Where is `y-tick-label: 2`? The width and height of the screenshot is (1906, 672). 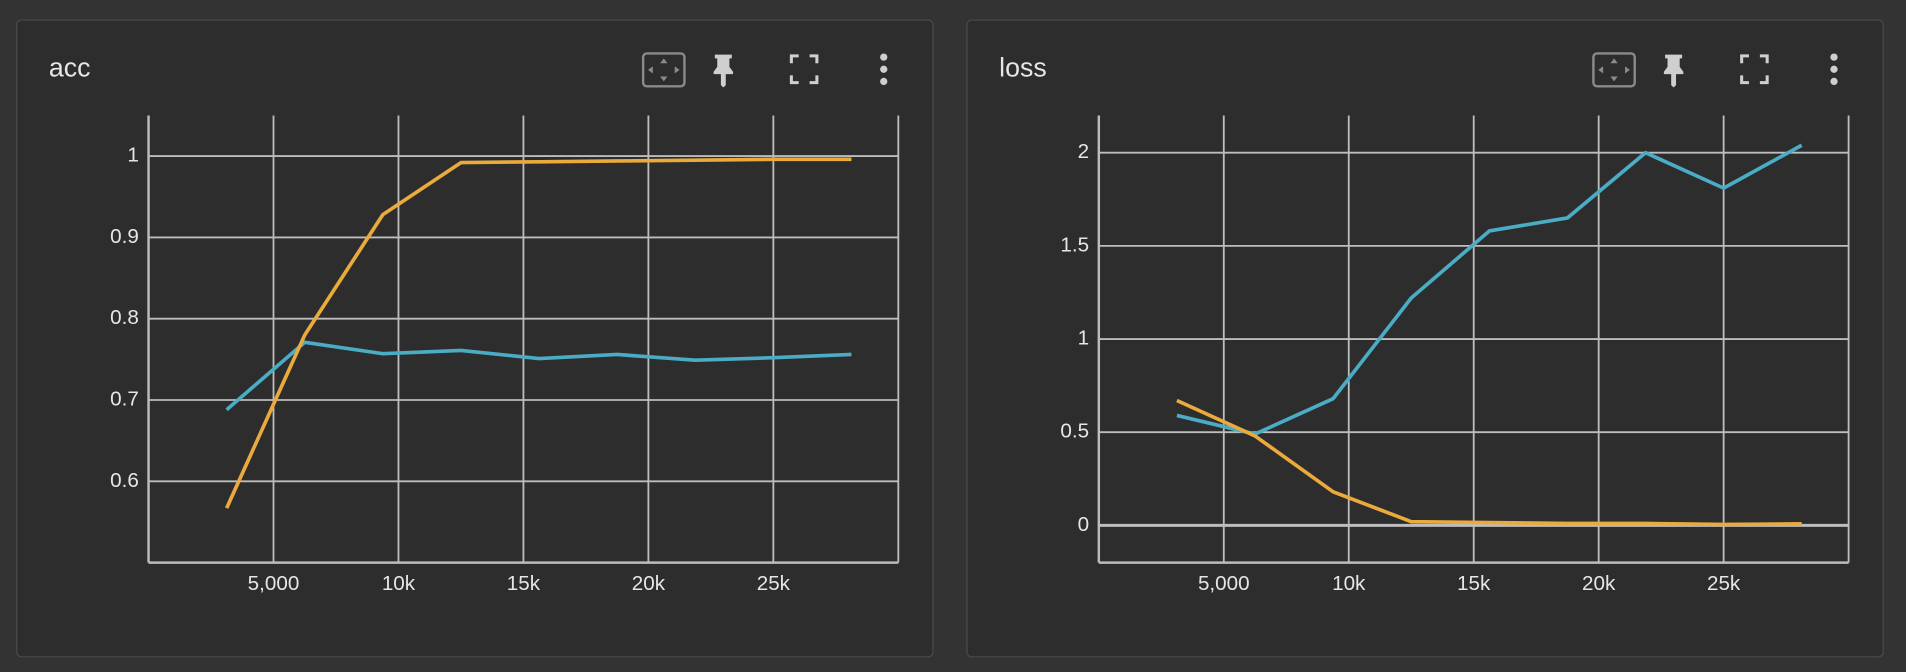 y-tick-label: 2 is located at coordinates (1083, 151).